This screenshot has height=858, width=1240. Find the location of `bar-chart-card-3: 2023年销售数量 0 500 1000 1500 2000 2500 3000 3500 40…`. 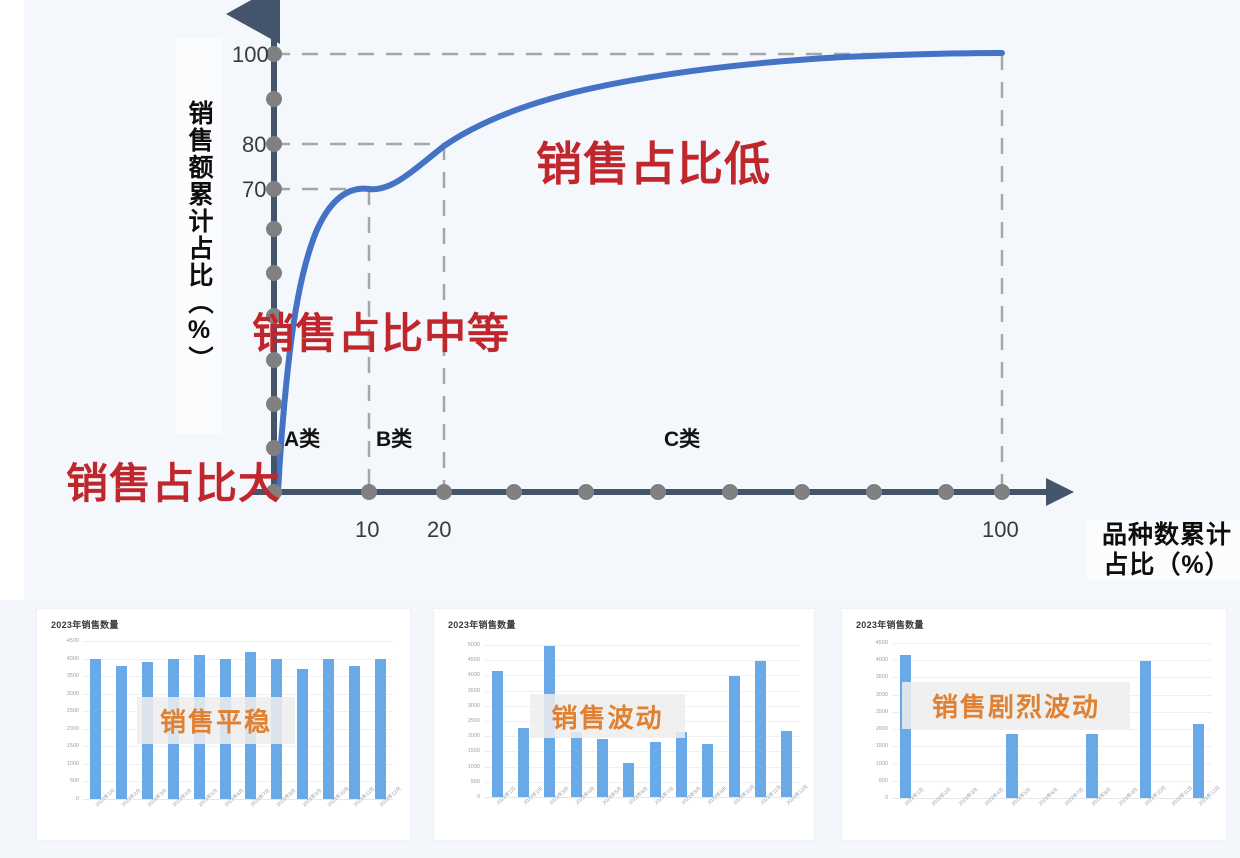

bar-chart-card-3: 2023年销售数量 0 500 1000 1500 2000 2500 3000 3500 40… is located at coordinates (1034, 724).